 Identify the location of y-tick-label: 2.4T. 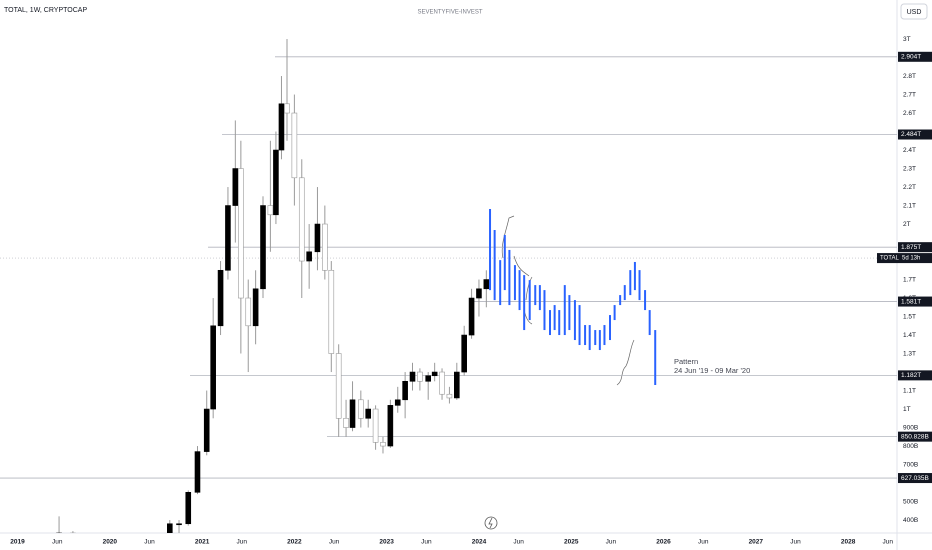
(909, 150).